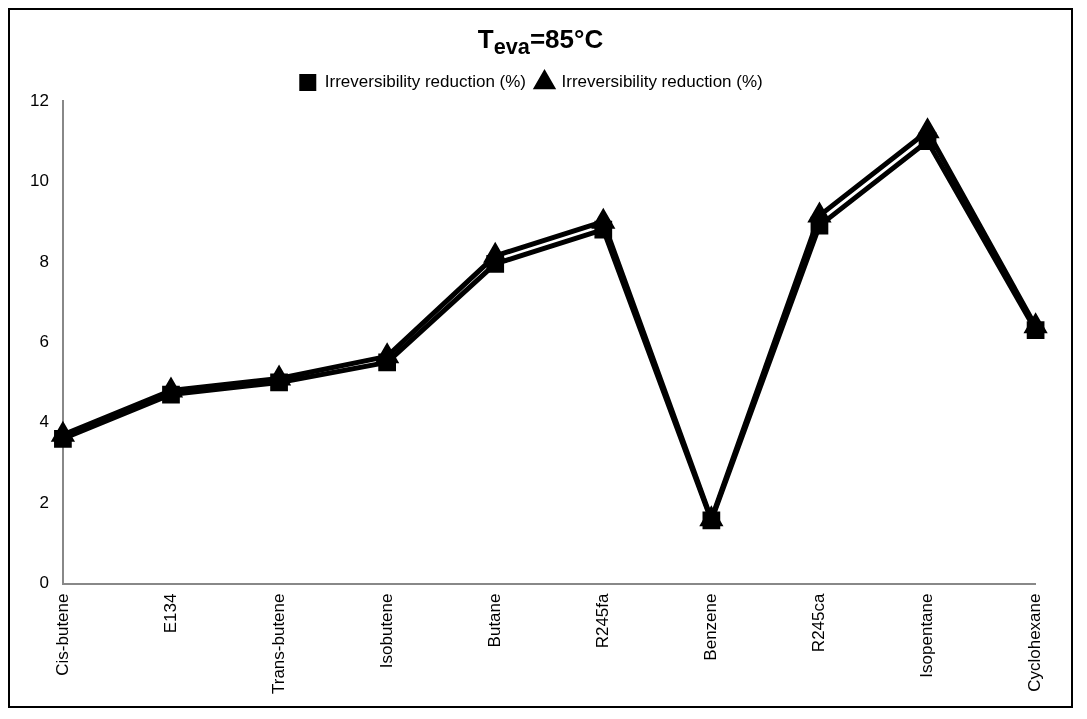  What do you see at coordinates (170, 613) in the screenshot?
I see `x-tick-label: E134` at bounding box center [170, 613].